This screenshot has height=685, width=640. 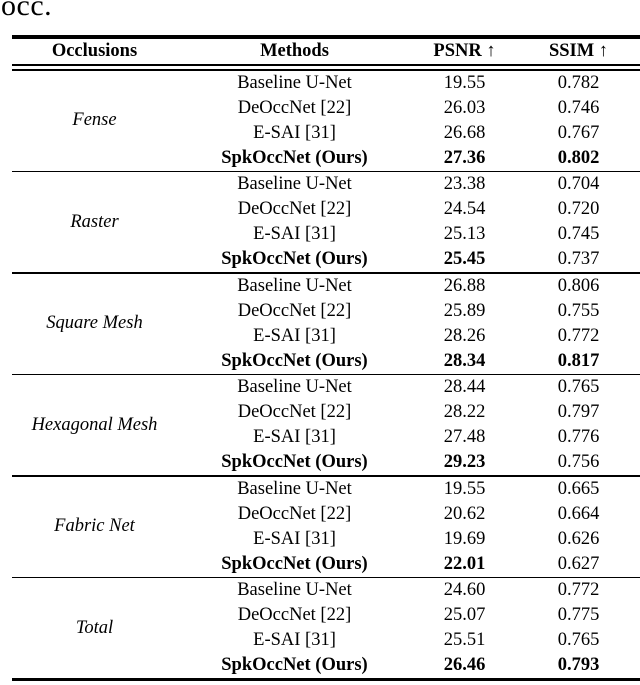 I want to click on ssim-cell: 0.782, so click(x=578, y=82).